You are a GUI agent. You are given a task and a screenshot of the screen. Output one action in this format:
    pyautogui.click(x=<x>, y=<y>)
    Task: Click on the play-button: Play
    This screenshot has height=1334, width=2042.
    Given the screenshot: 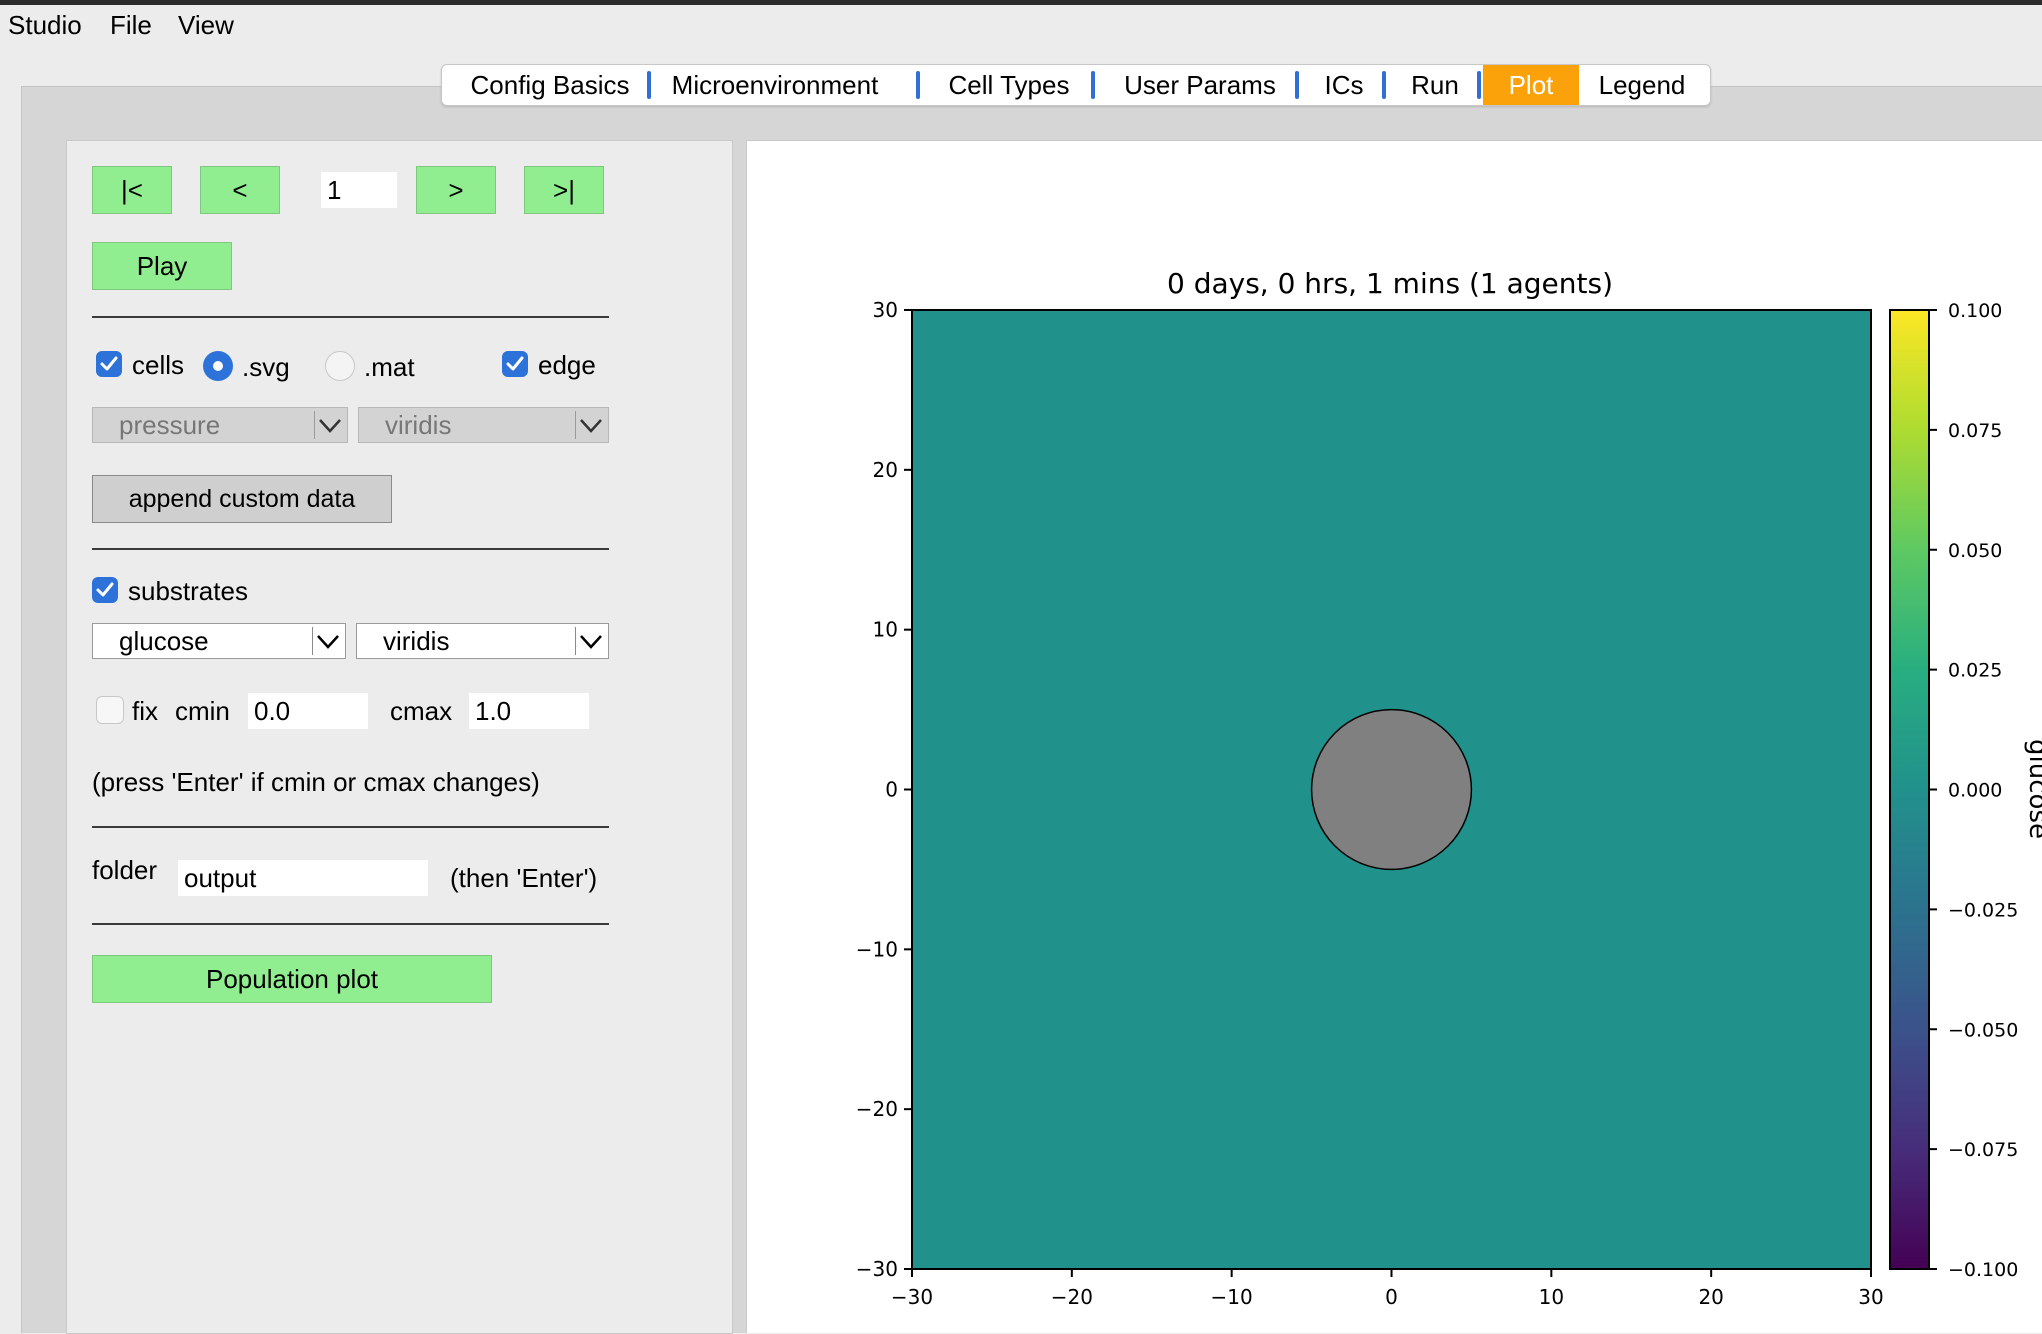 What is the action you would take?
    pyautogui.click(x=162, y=266)
    